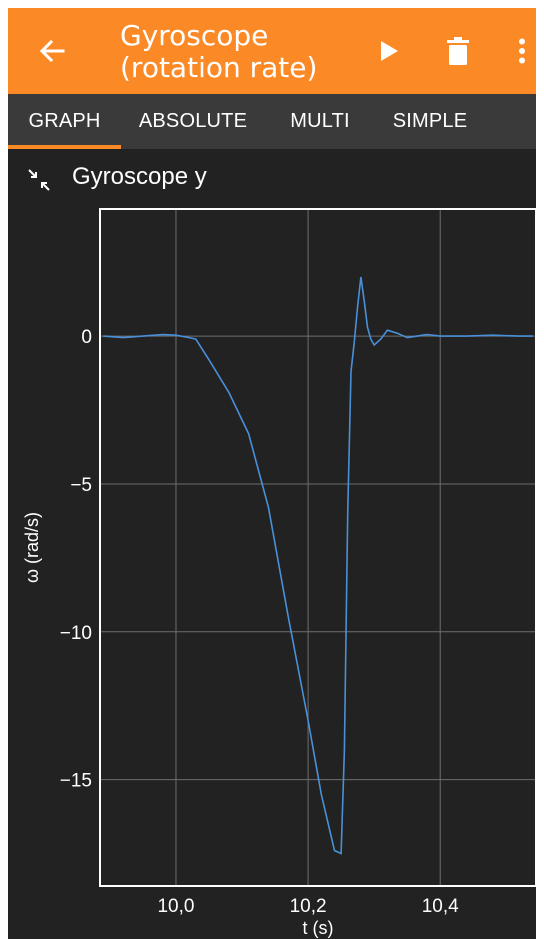  I want to click on x-tick-label: 10,2, so click(308, 906).